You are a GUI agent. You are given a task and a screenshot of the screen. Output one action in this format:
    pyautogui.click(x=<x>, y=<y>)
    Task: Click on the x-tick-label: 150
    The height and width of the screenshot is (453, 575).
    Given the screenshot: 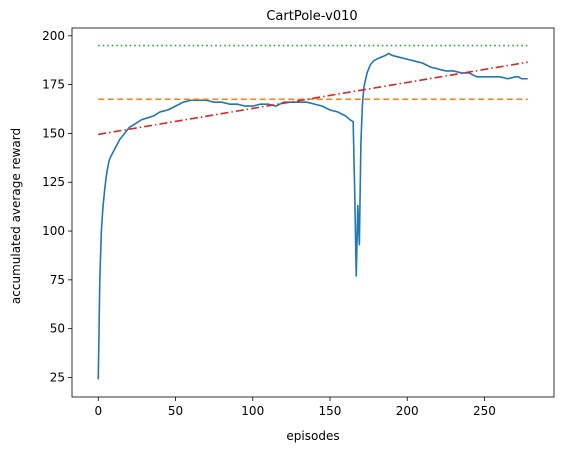 What is the action you would take?
    pyautogui.click(x=330, y=411)
    